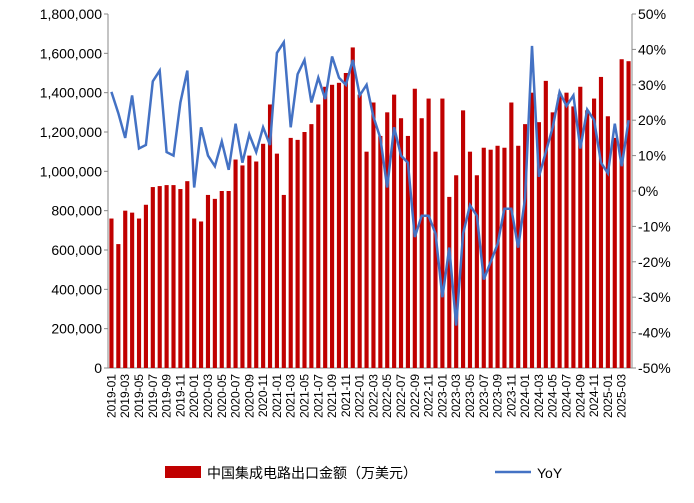  What do you see at coordinates (208, 396) in the screenshot?
I see `x-tick-label: 2020-03` at bounding box center [208, 396].